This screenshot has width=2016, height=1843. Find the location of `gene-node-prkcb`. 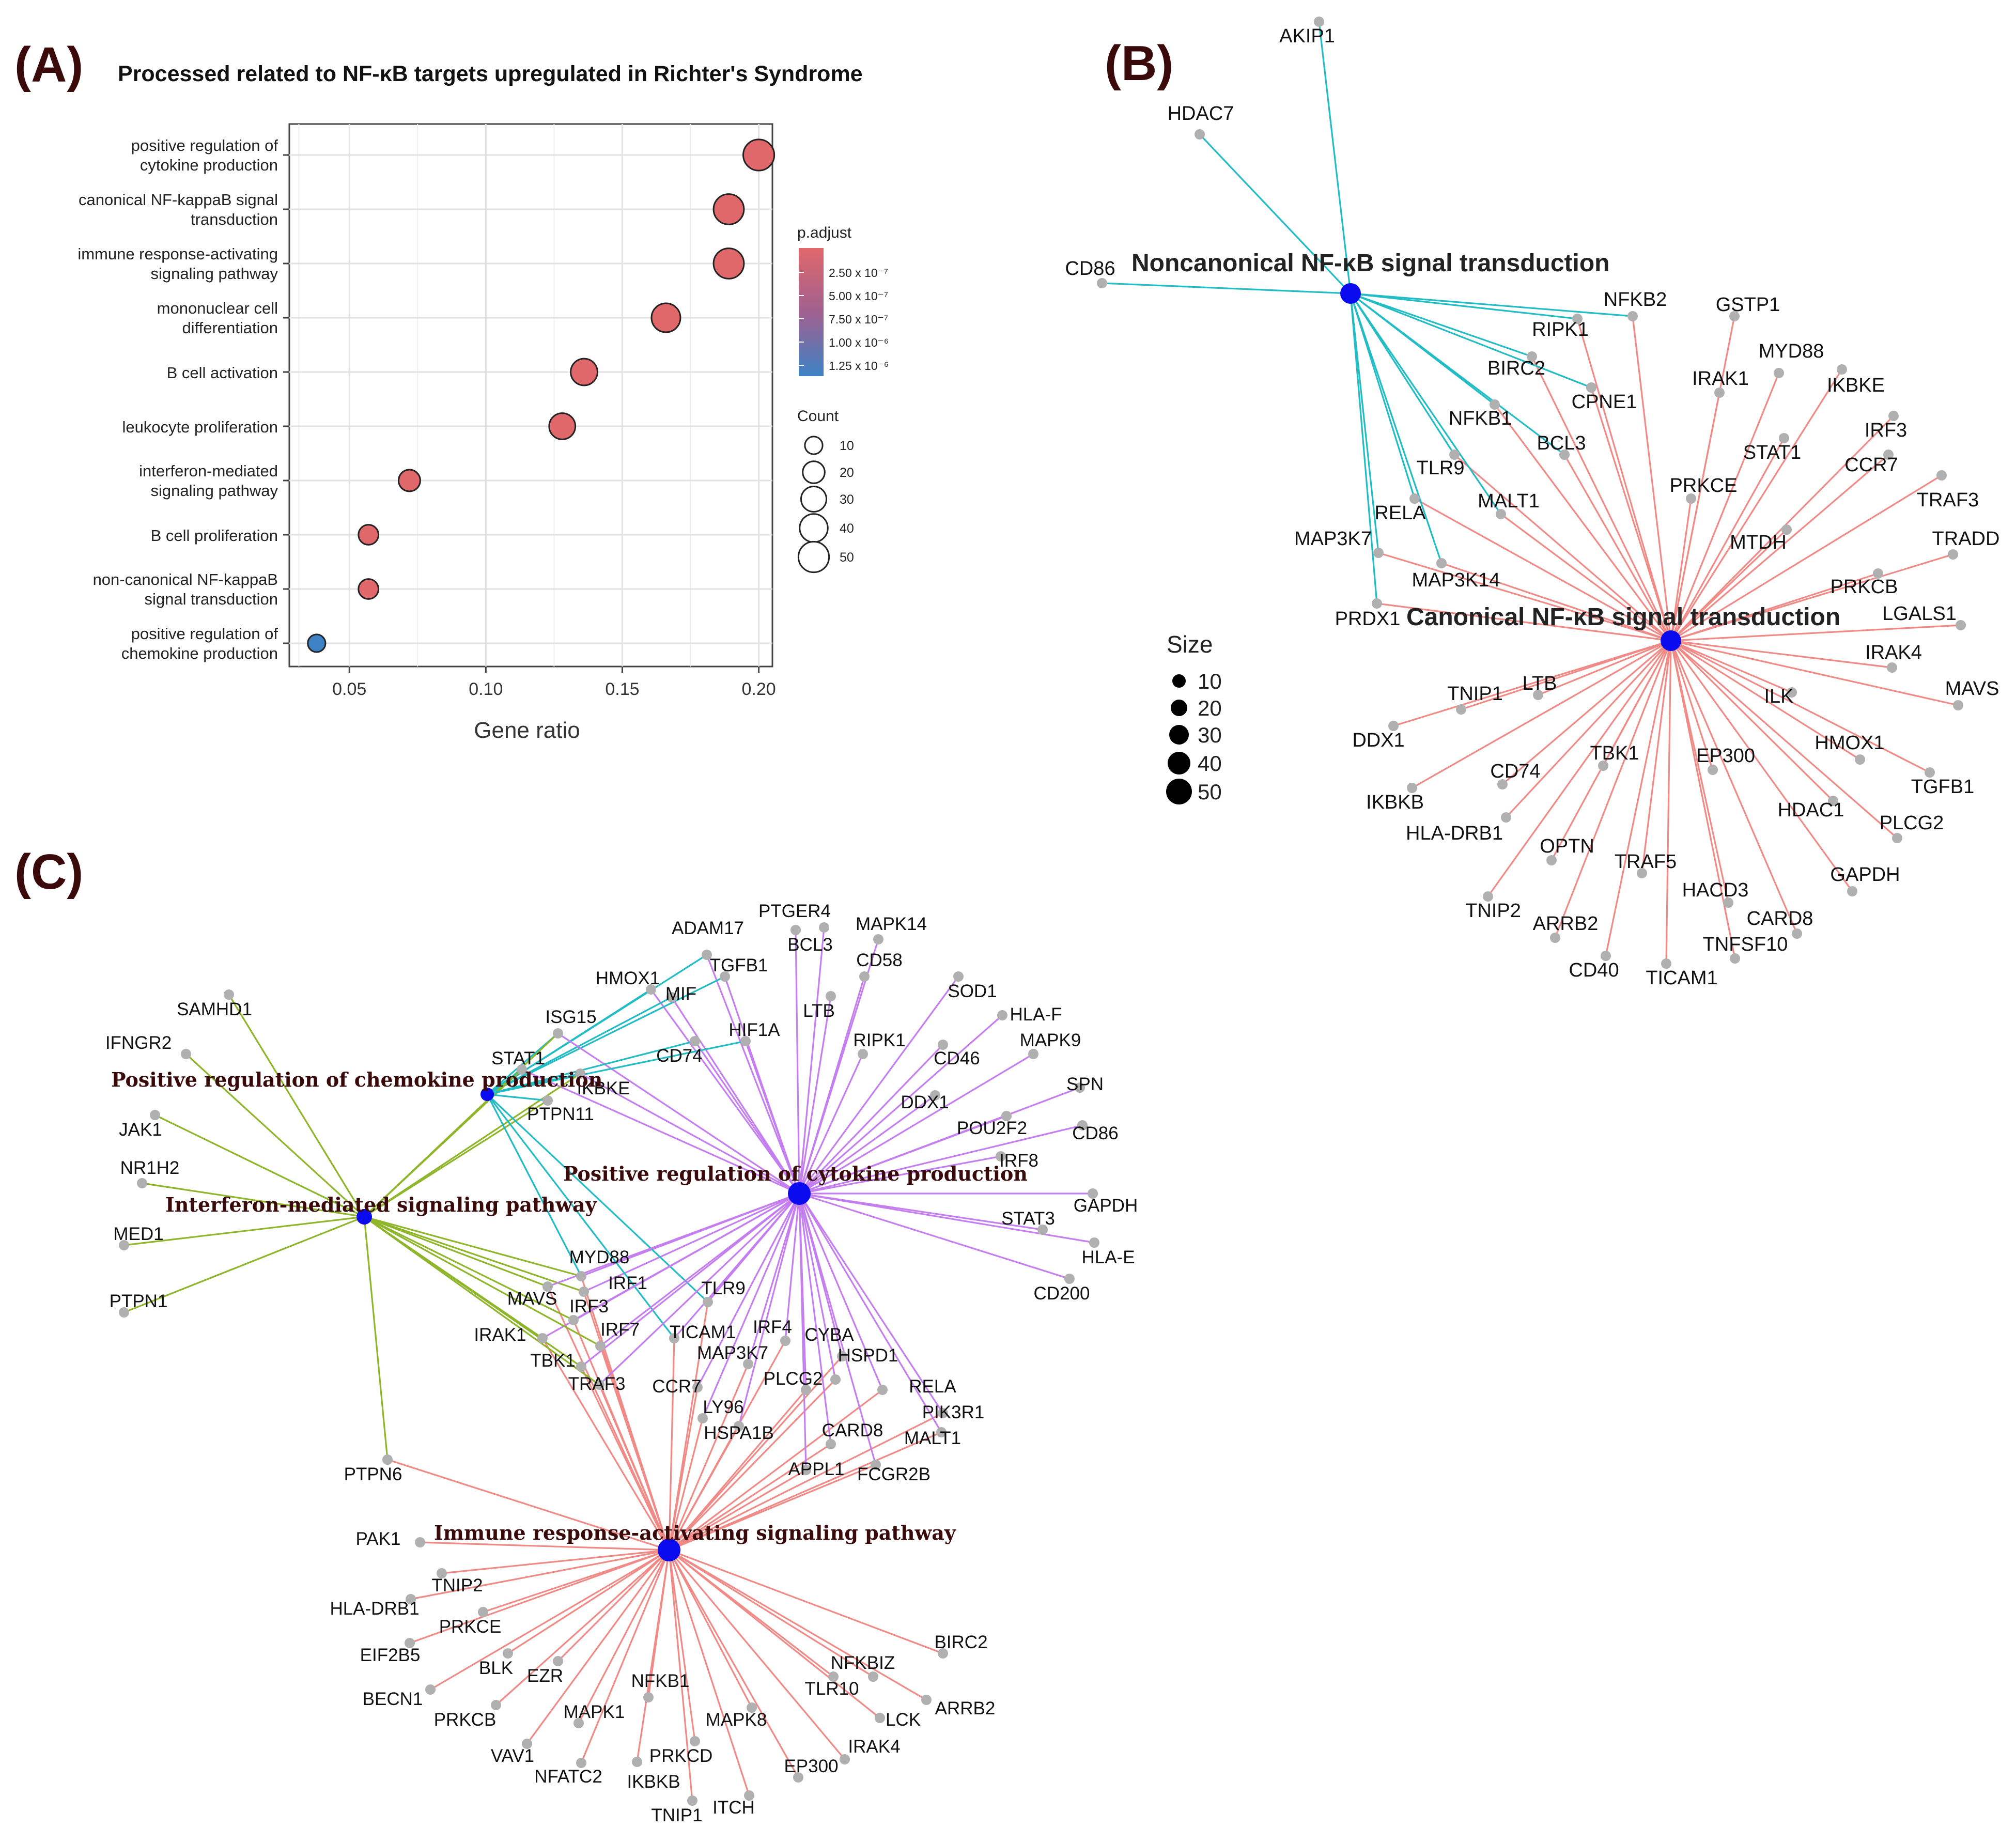

gene-node-prkcb is located at coordinates (496, 1705).